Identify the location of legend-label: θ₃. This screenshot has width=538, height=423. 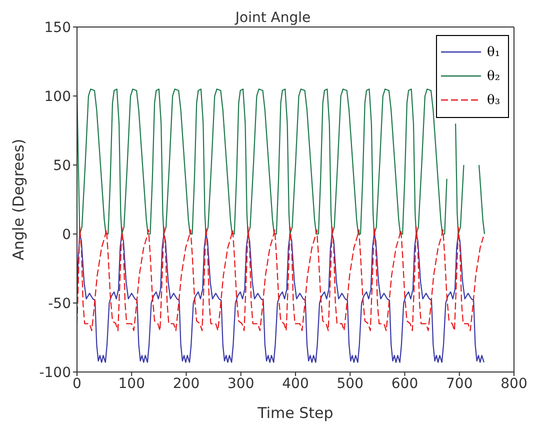
(493, 100).